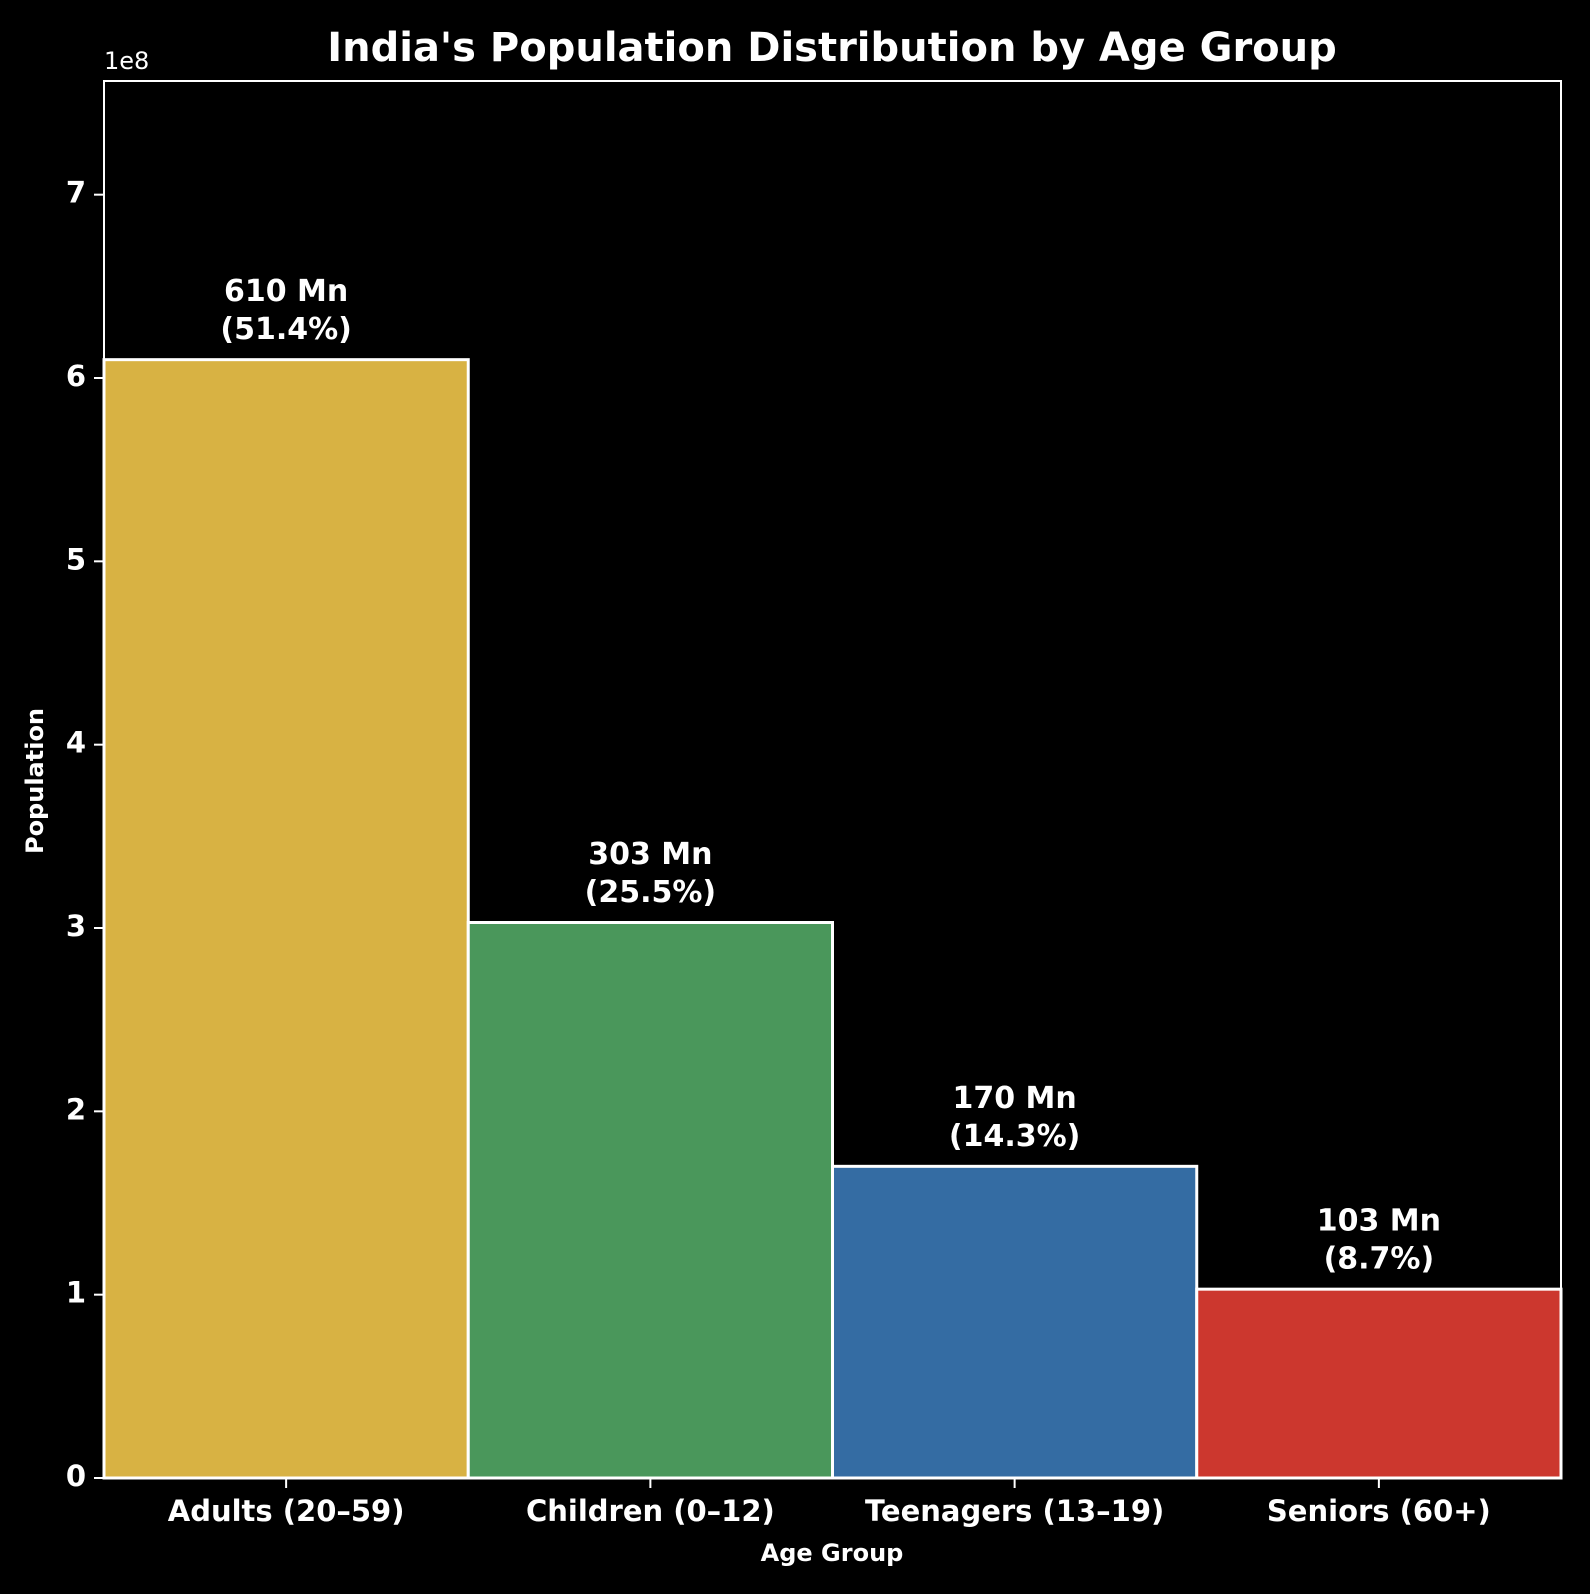 The width and height of the screenshot is (1590, 1594). I want to click on bar-value-label: 170 Mn, so click(1014, 1098).